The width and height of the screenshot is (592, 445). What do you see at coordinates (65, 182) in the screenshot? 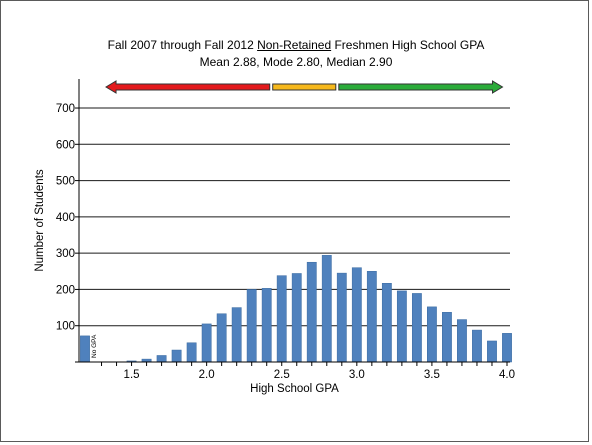
I see `y-tick-label: 500` at bounding box center [65, 182].